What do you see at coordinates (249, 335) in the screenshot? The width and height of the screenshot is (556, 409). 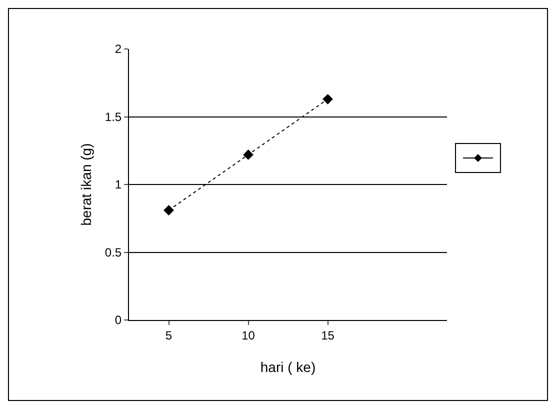 I see `x-tick-label: 10` at bounding box center [249, 335].